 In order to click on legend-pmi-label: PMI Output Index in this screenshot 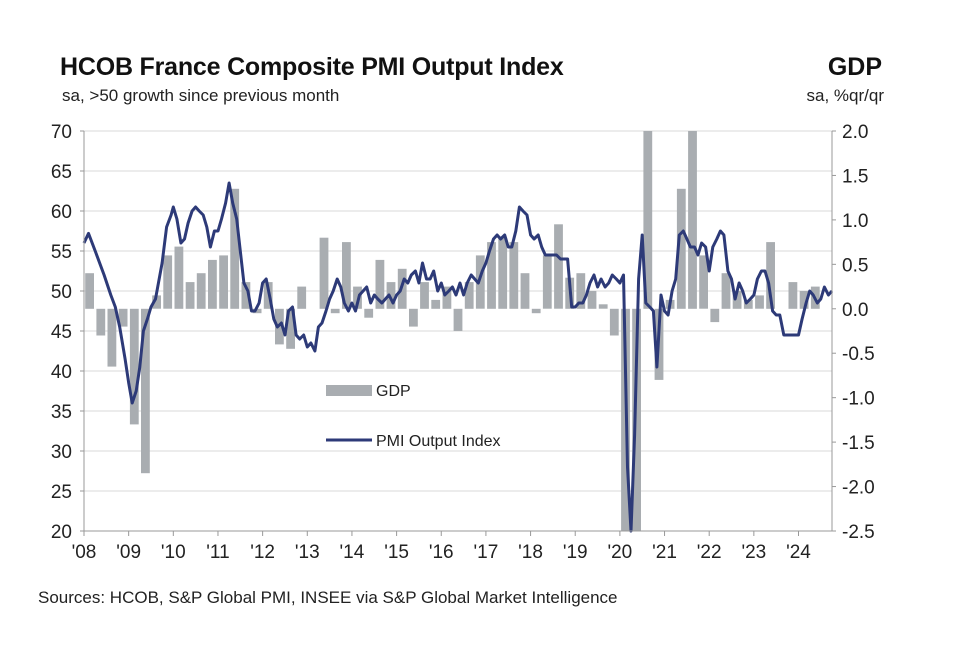, I will do `click(438, 441)`.